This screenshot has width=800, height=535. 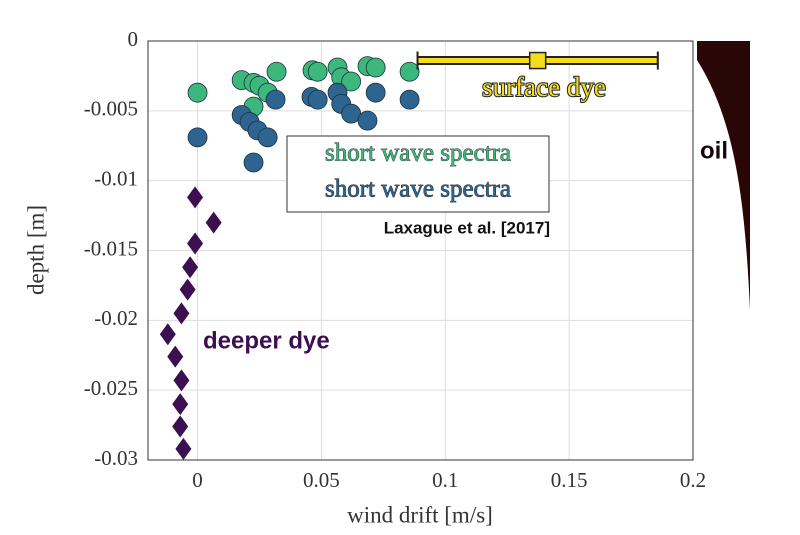 I want to click on square-marker, so click(x=537, y=60).